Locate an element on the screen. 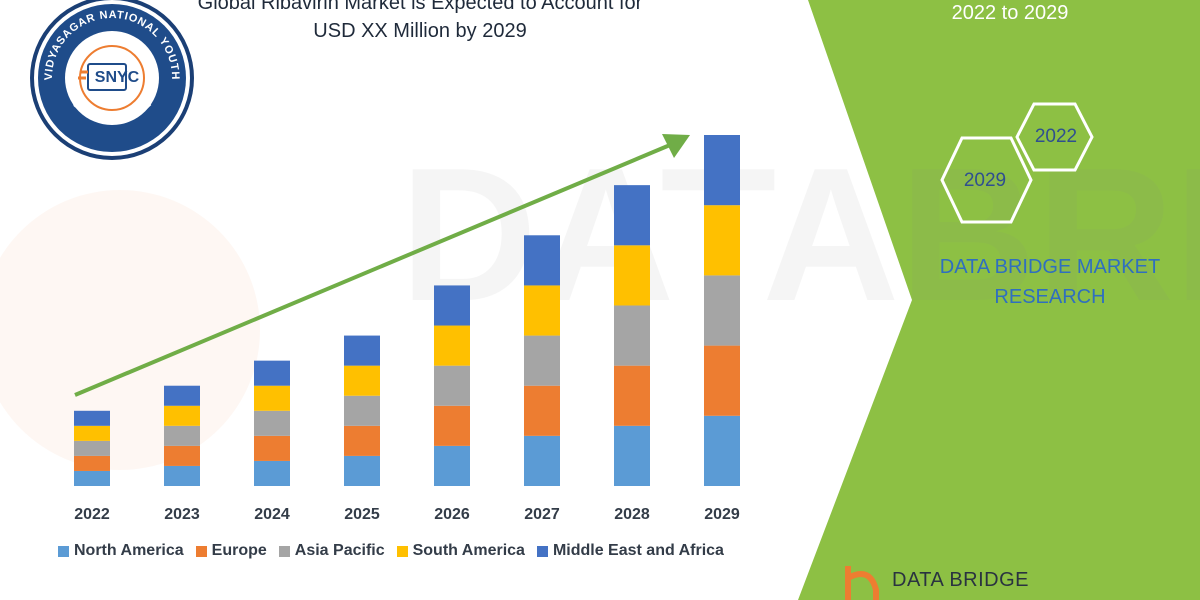 The width and height of the screenshot is (1200, 600). legend-item: North America is located at coordinates (121, 551).